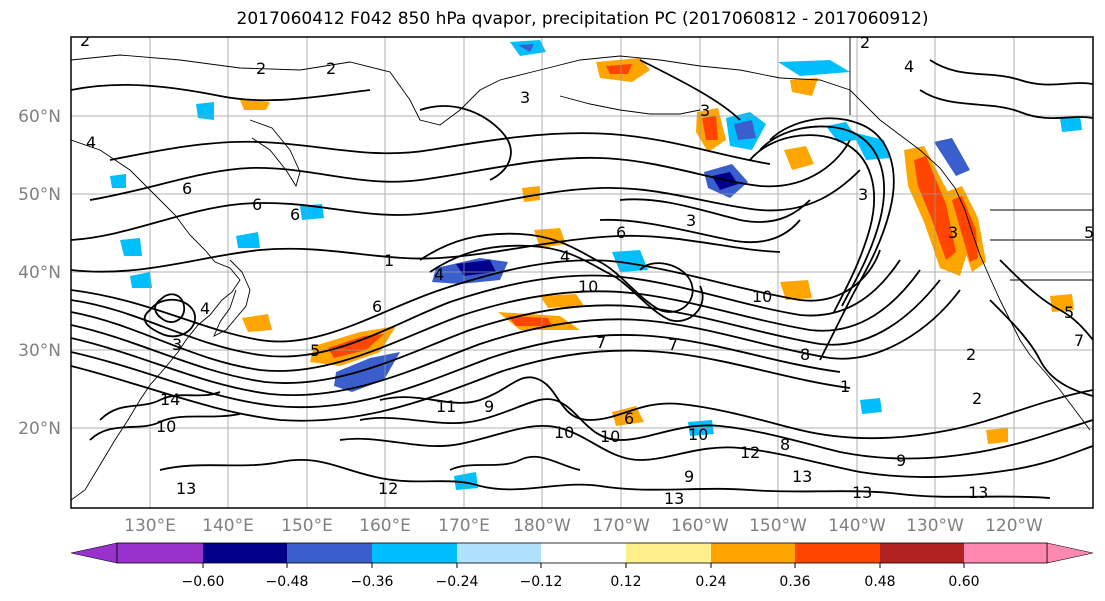 The height and width of the screenshot is (601, 1105). I want to click on colorbar-tick-label: −0.12, so click(541, 582).